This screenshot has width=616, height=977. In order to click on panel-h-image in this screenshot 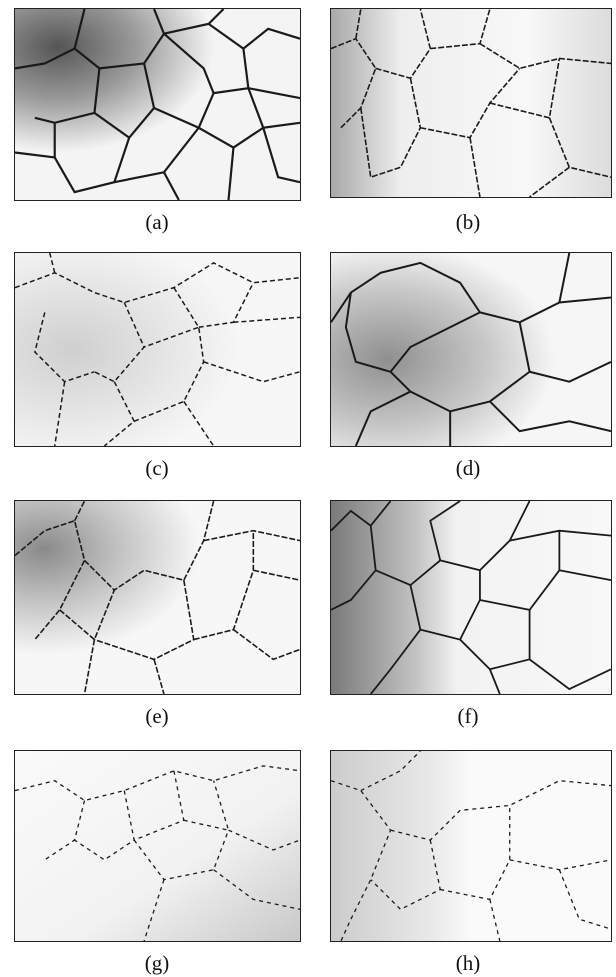, I will do `click(471, 846)`.